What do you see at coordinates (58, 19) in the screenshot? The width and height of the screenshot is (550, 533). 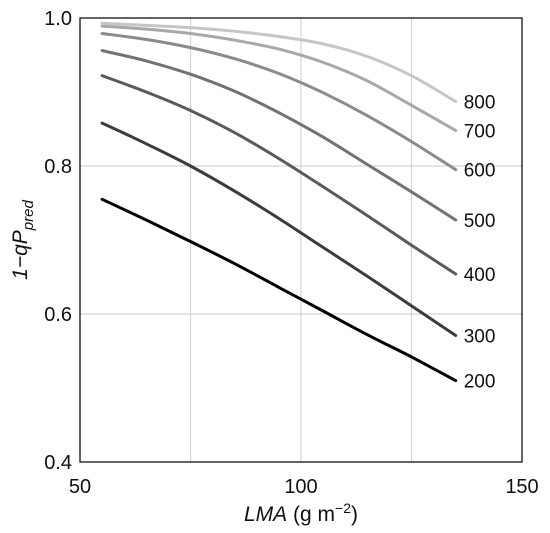 I see `y-tick-label: 1.0` at bounding box center [58, 19].